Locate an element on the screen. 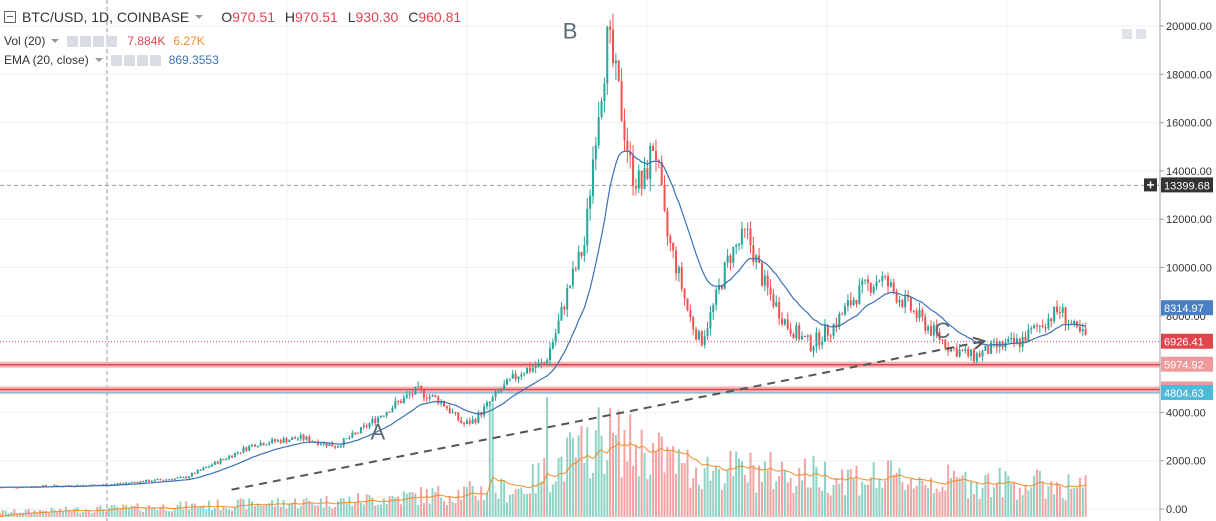  price-label-box is located at coordinates (1187, 341).